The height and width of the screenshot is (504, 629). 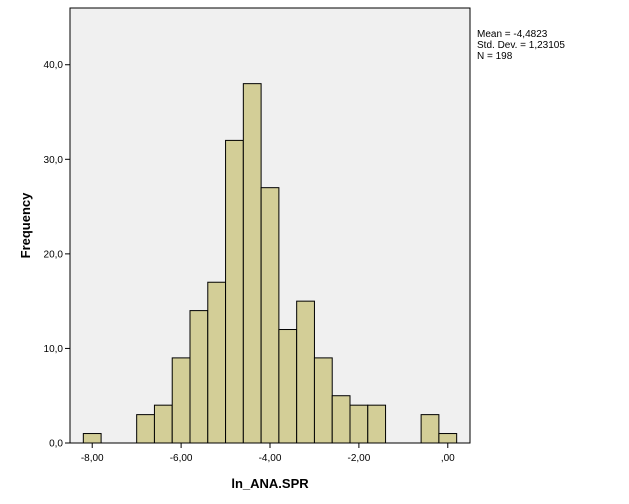 I want to click on stat-mean: Mean = -4,4823, so click(x=512, y=34).